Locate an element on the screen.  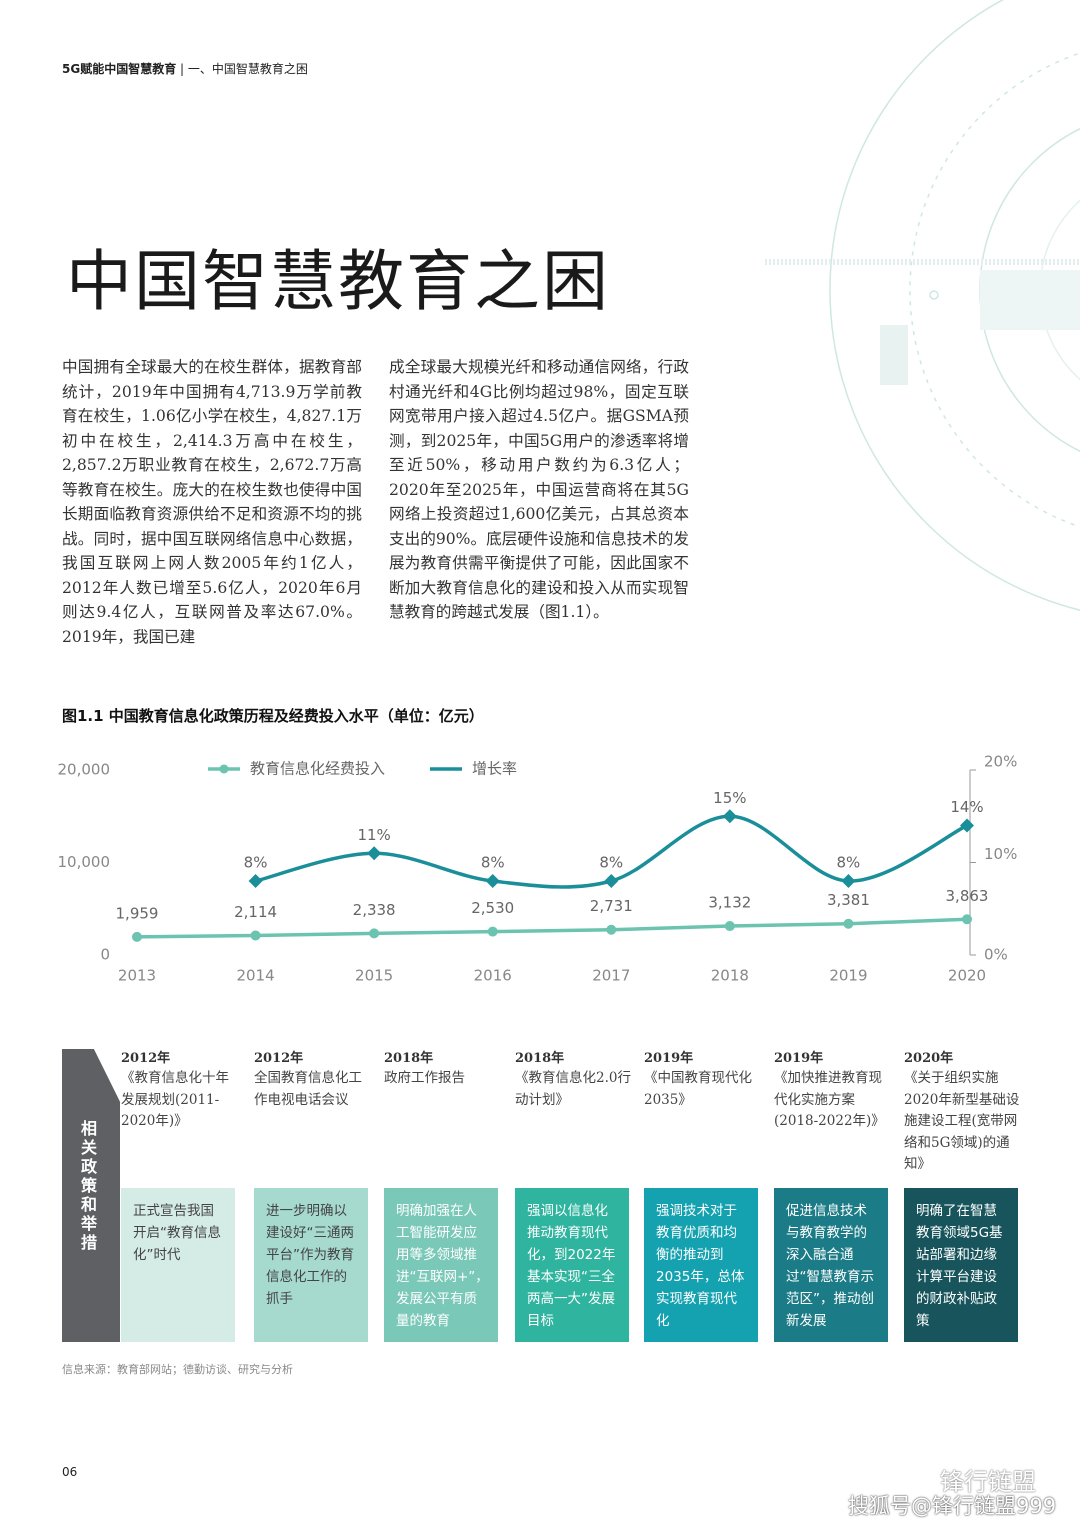
x-tick-label: 2017 is located at coordinates (611, 976).